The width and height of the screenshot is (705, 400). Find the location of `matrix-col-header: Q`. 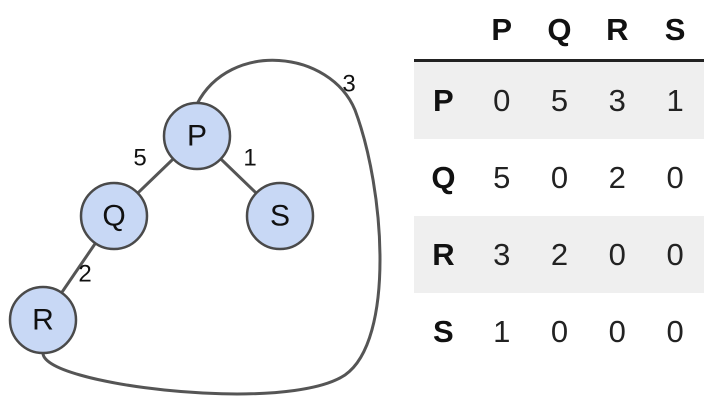

matrix-col-header: Q is located at coordinates (559, 29).